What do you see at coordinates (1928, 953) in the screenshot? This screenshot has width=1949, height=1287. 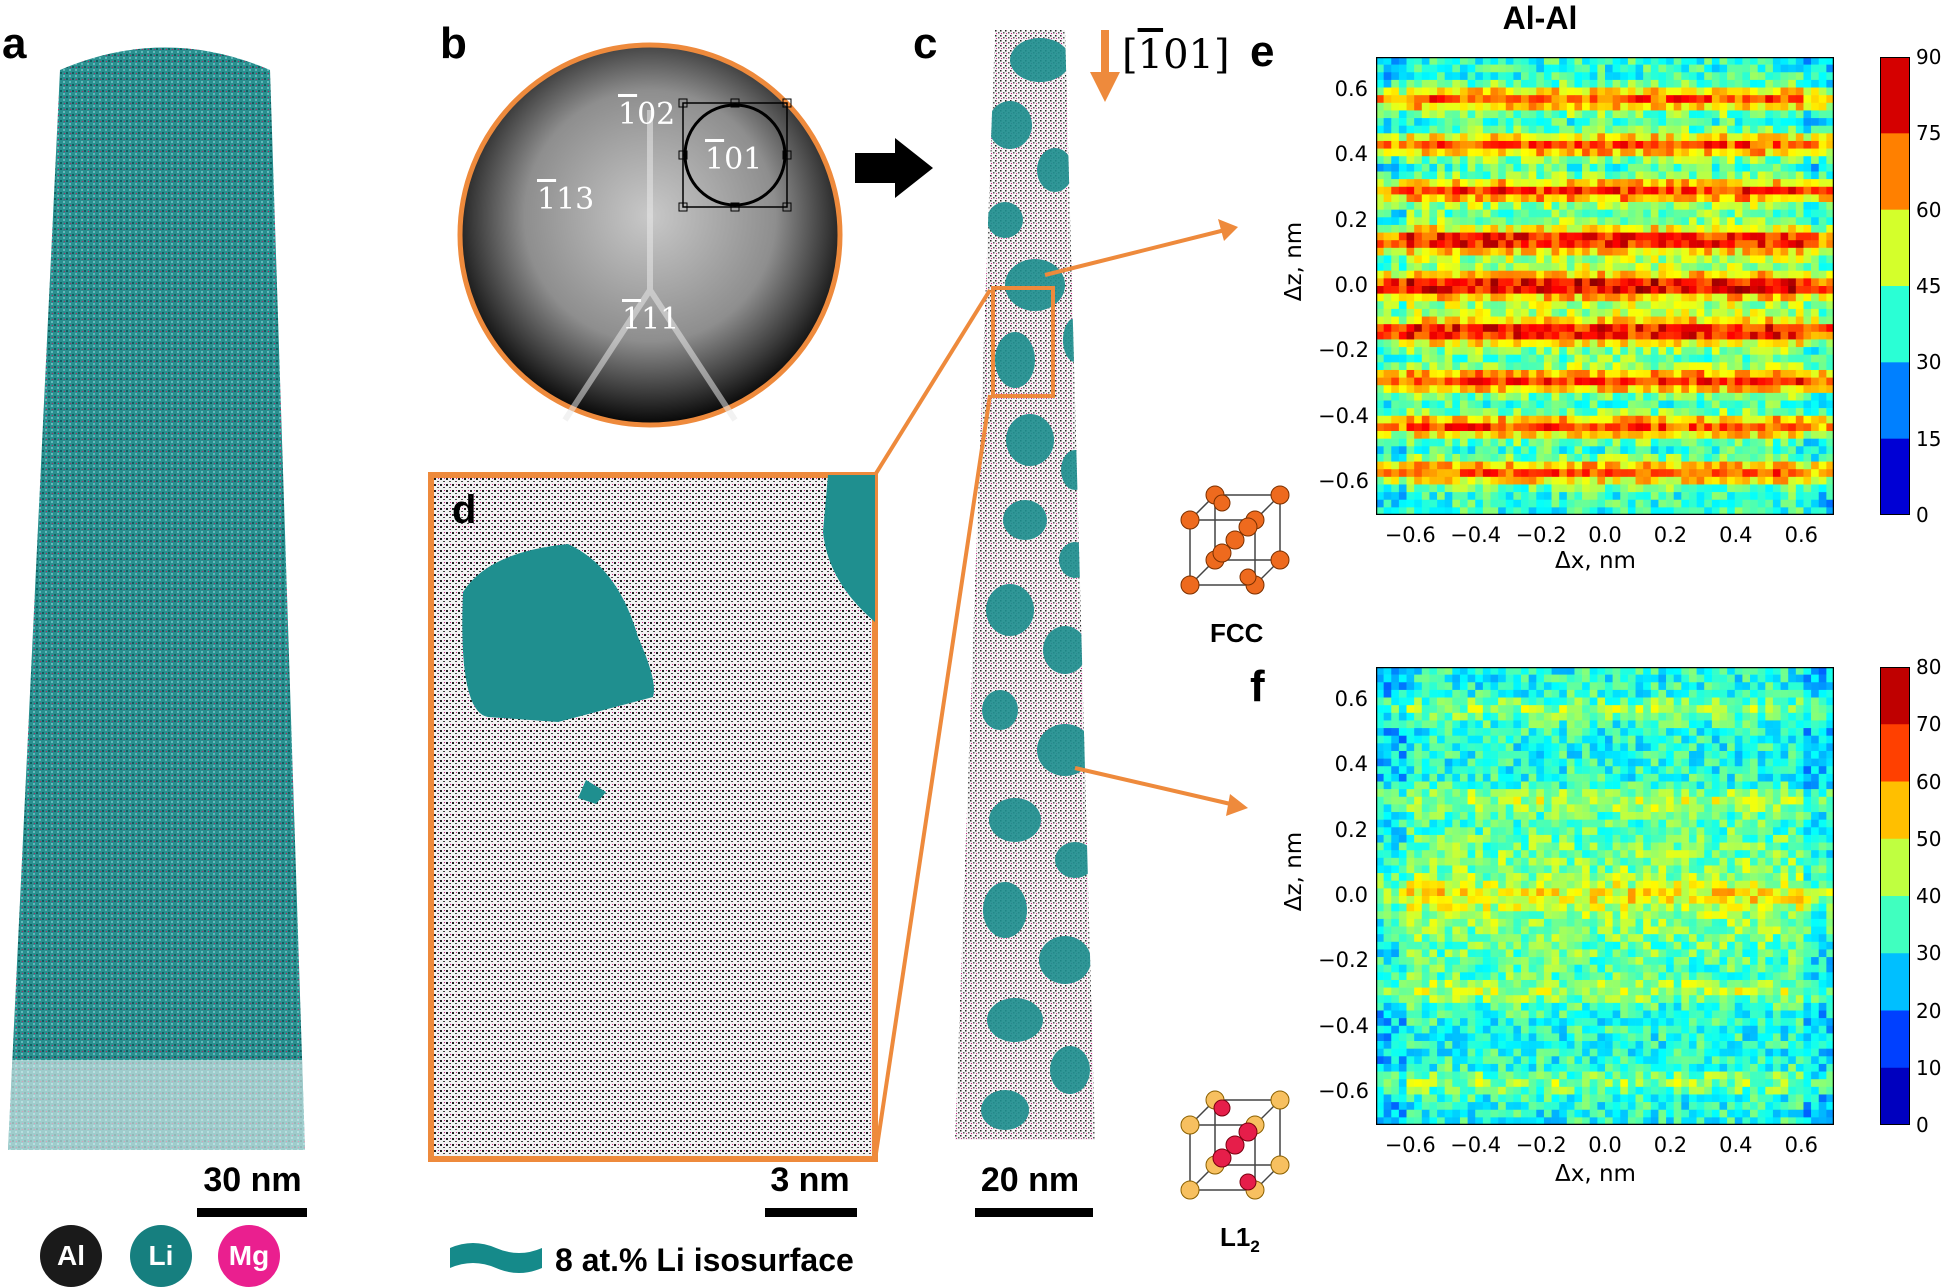 I see `colorbar-f-tick: 30` at bounding box center [1928, 953].